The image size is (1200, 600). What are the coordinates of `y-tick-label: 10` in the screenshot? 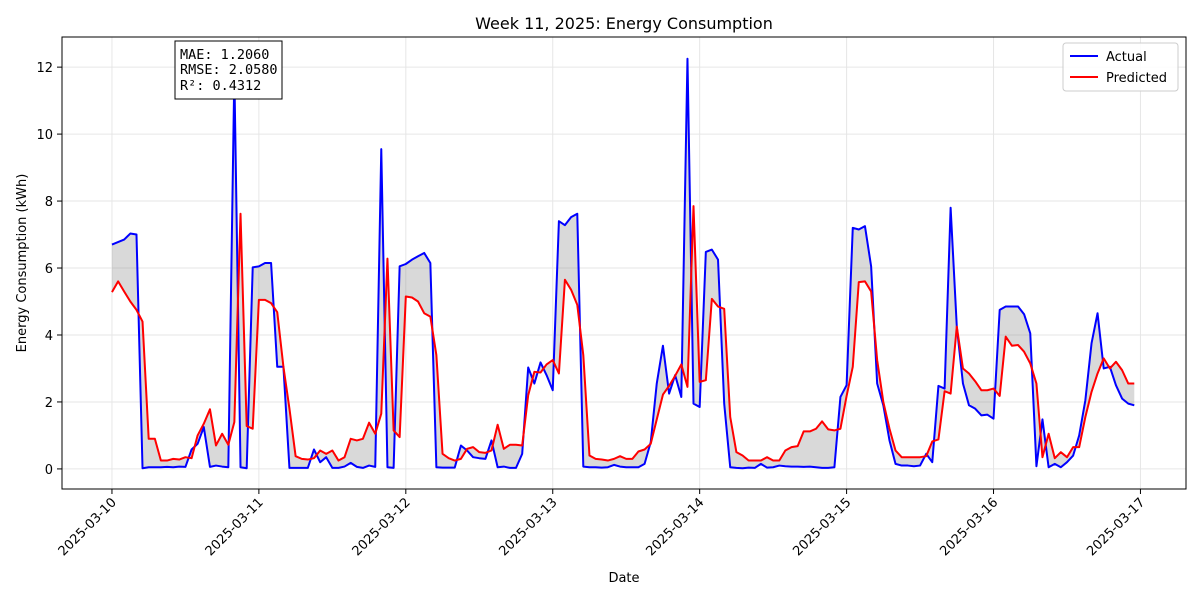 It's located at (44, 135).